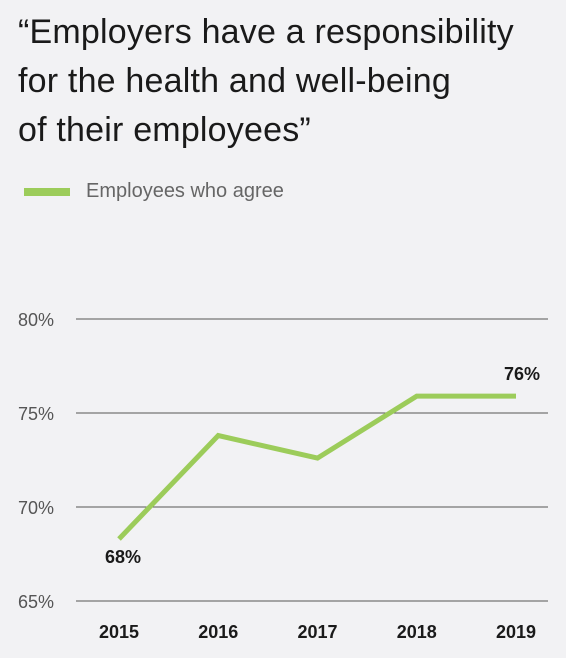 The height and width of the screenshot is (658, 566). Describe the element at coordinates (164, 130) in the screenshot. I see `title-line-3: of their employees”` at that location.